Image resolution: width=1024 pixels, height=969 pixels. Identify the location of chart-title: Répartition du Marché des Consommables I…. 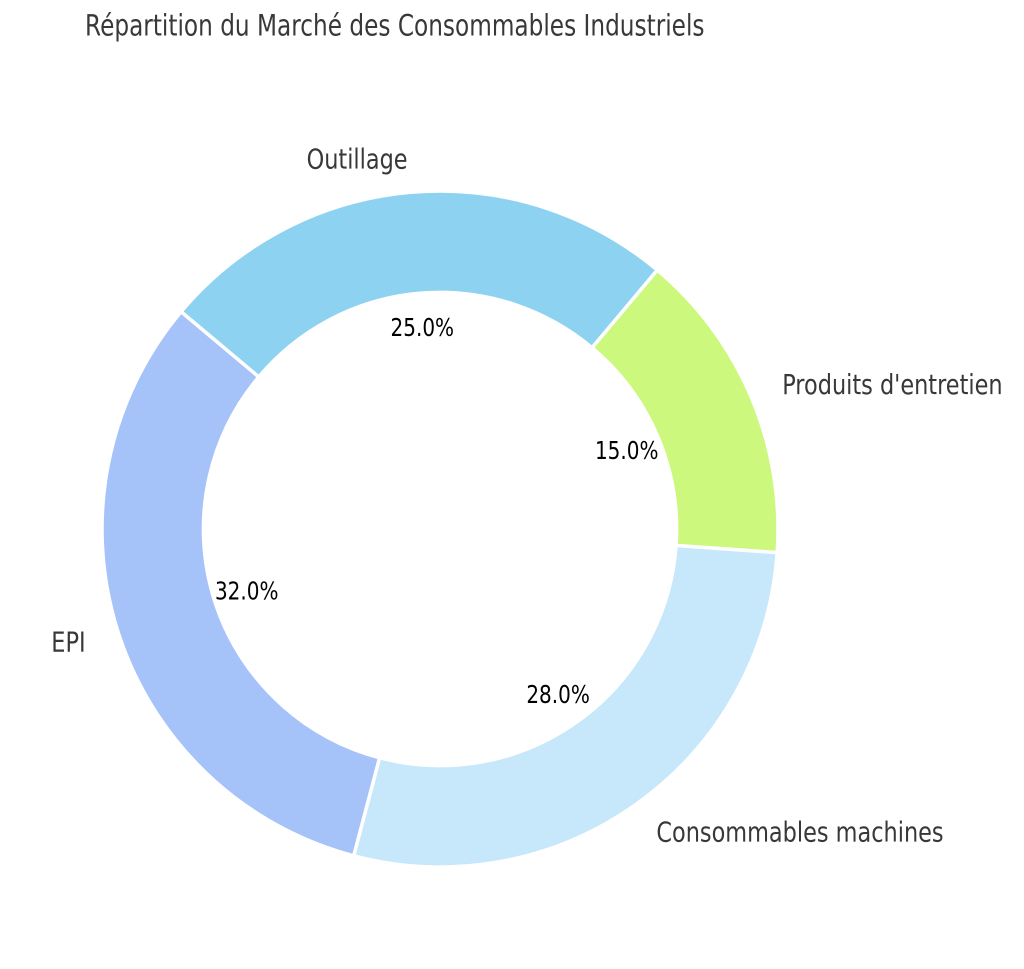
(395, 26).